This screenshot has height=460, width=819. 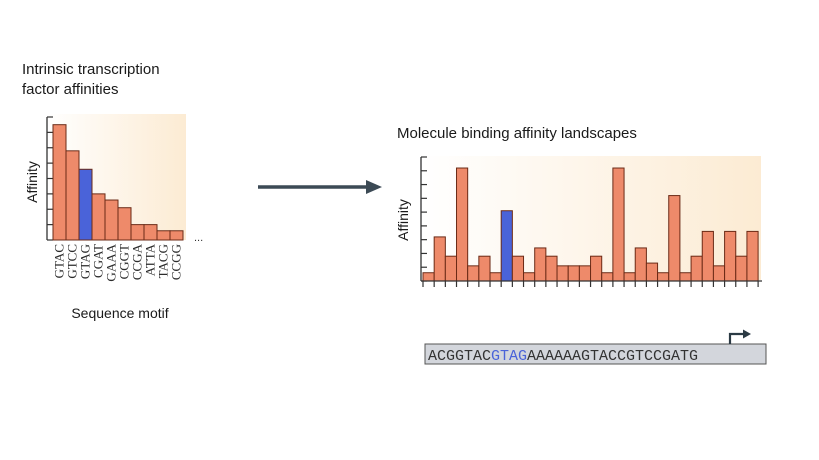 What do you see at coordinates (70, 89) in the screenshot?
I see `left-title-line2: factor affinities` at bounding box center [70, 89].